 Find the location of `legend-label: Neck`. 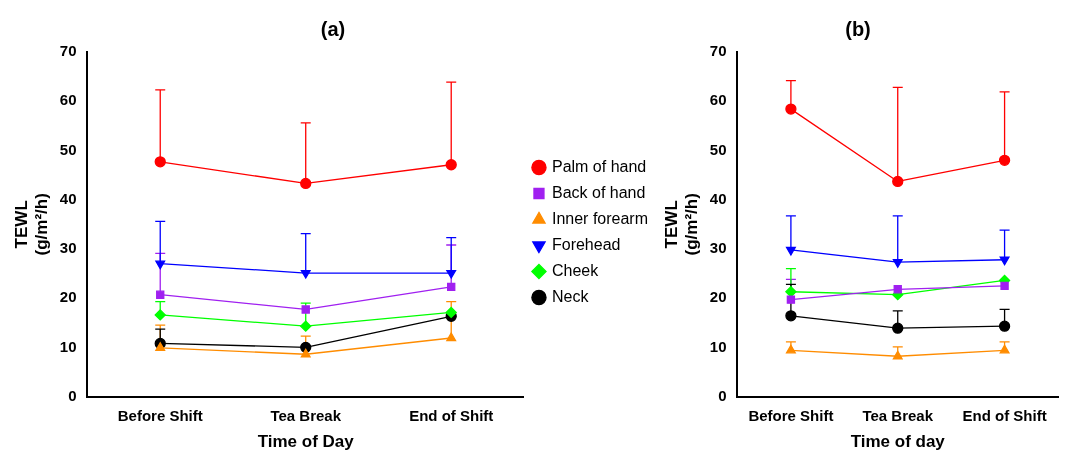

legend-label: Neck is located at coordinates (570, 296).